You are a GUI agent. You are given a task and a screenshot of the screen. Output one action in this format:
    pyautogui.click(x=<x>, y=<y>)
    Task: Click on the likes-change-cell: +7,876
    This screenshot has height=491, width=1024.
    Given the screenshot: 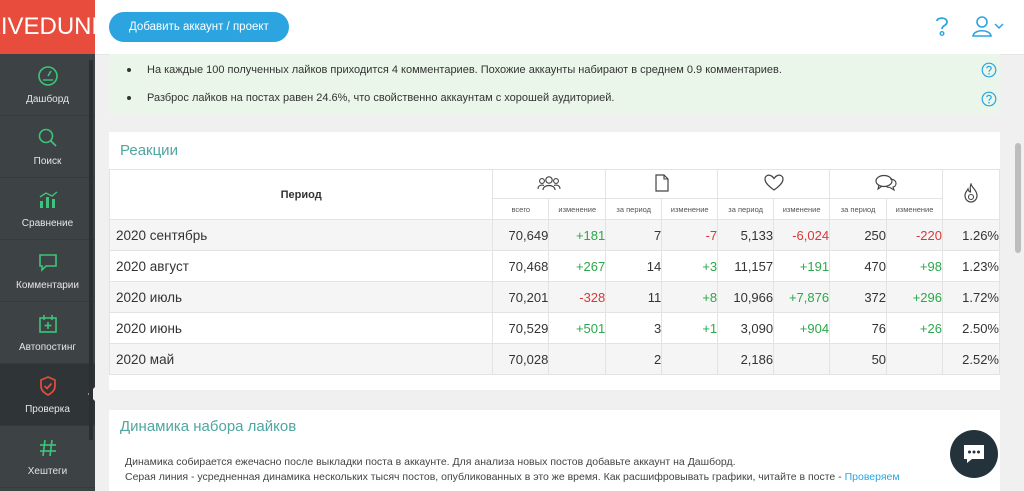 What is the action you would take?
    pyautogui.click(x=802, y=297)
    